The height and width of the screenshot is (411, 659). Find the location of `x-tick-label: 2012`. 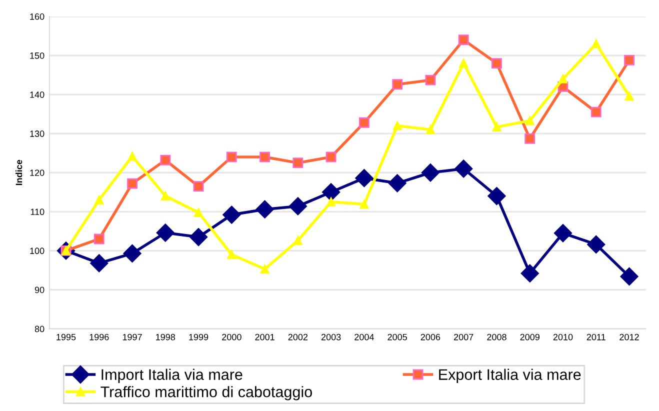

x-tick-label: 2012 is located at coordinates (629, 337).